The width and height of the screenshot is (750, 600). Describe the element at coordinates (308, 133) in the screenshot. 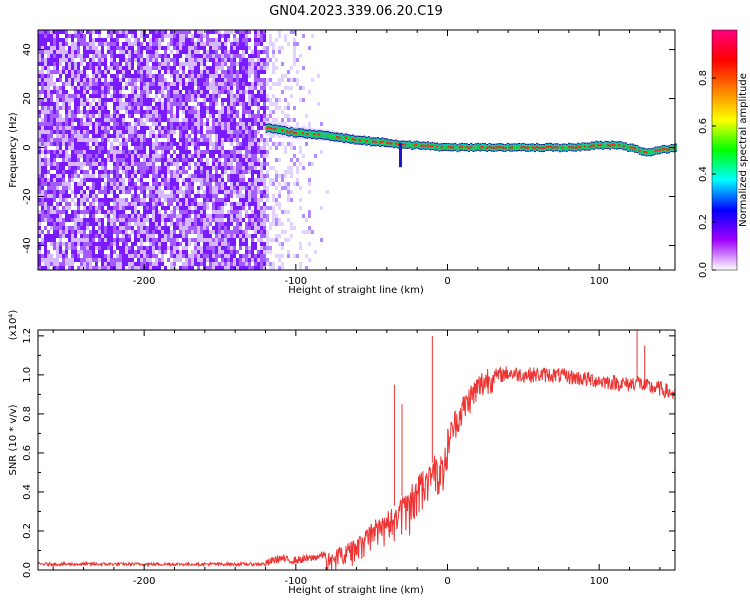

I see `signal-halo` at that location.